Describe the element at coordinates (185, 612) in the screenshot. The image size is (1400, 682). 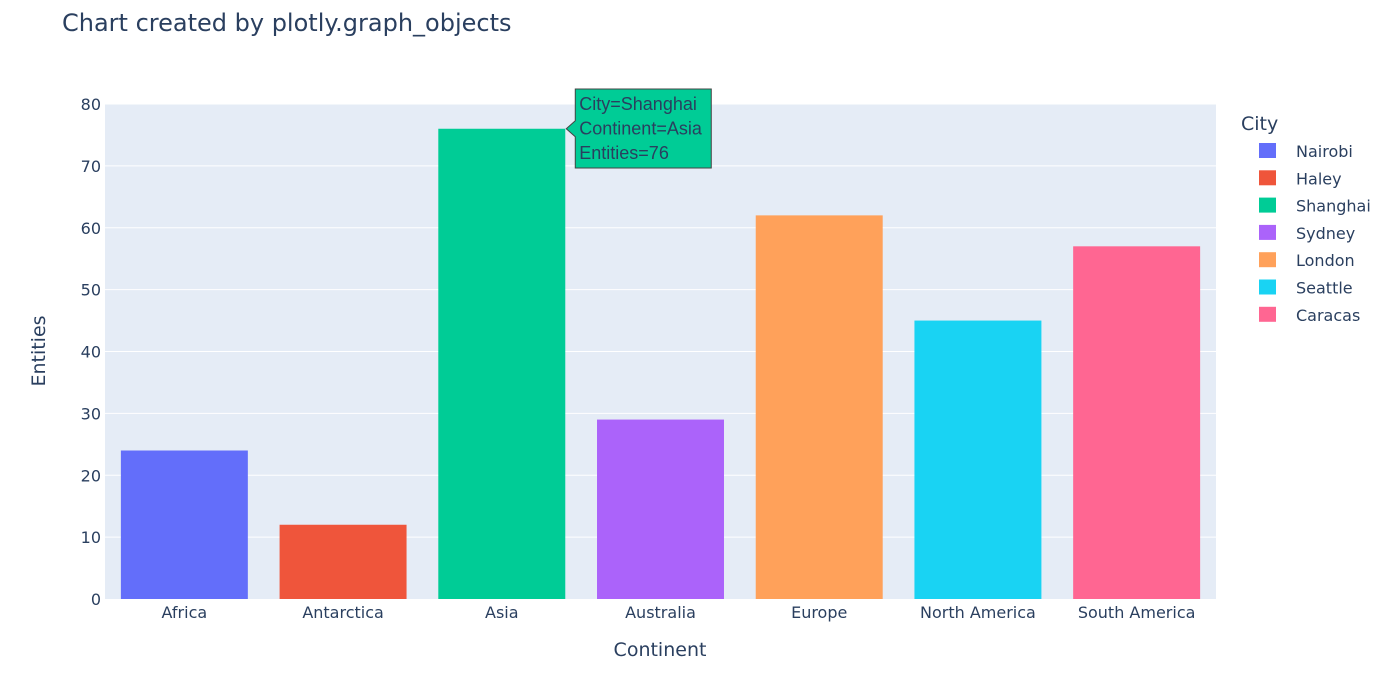
I see `x-tick-label: Africa` at that location.